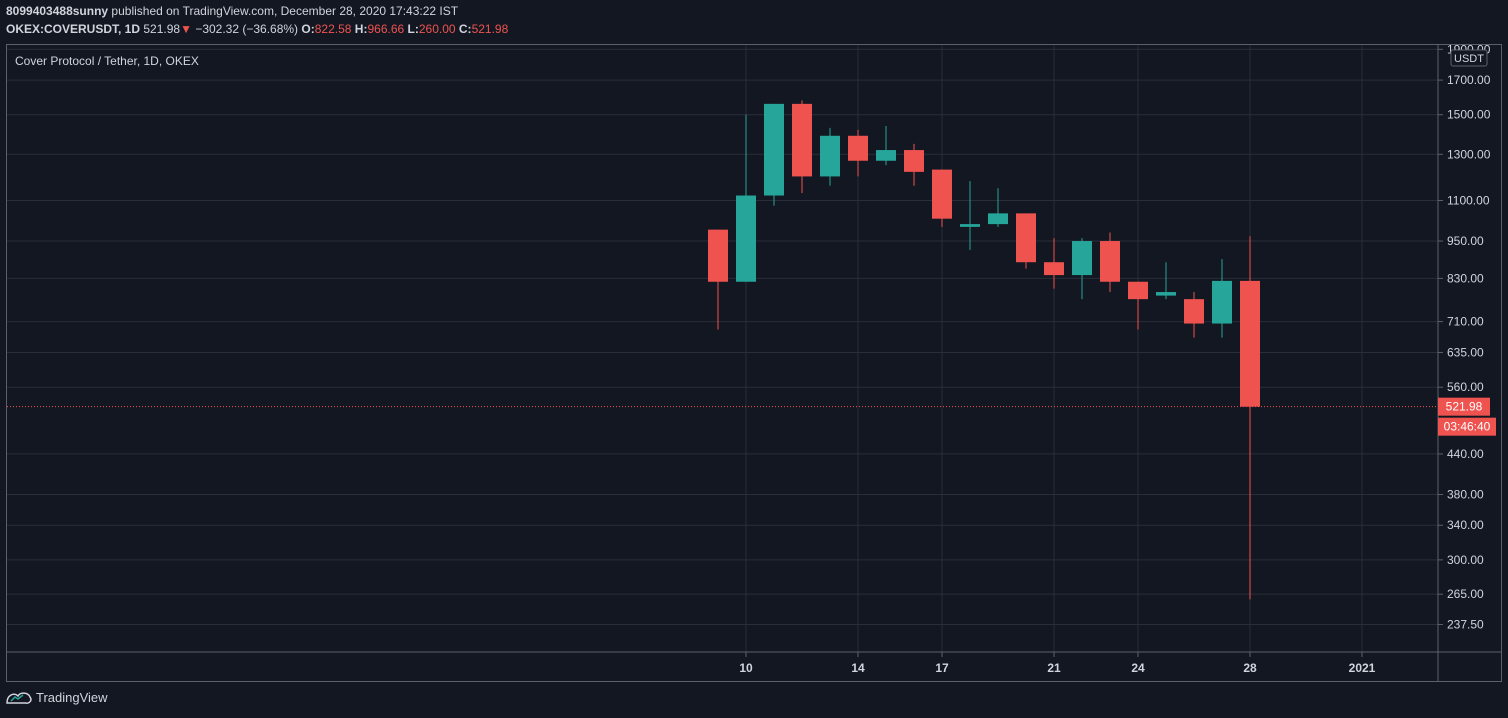 This screenshot has height=718, width=1508. I want to click on down-arrow-icon: ▼, so click(186, 29).